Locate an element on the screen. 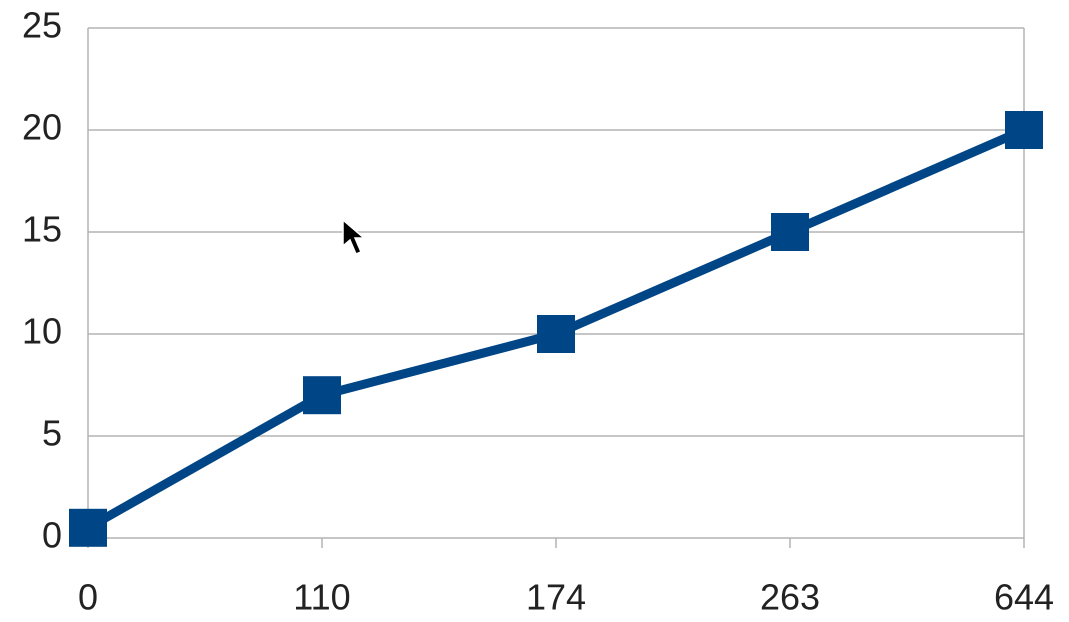  y-tick-label: 5 is located at coordinates (52, 433).